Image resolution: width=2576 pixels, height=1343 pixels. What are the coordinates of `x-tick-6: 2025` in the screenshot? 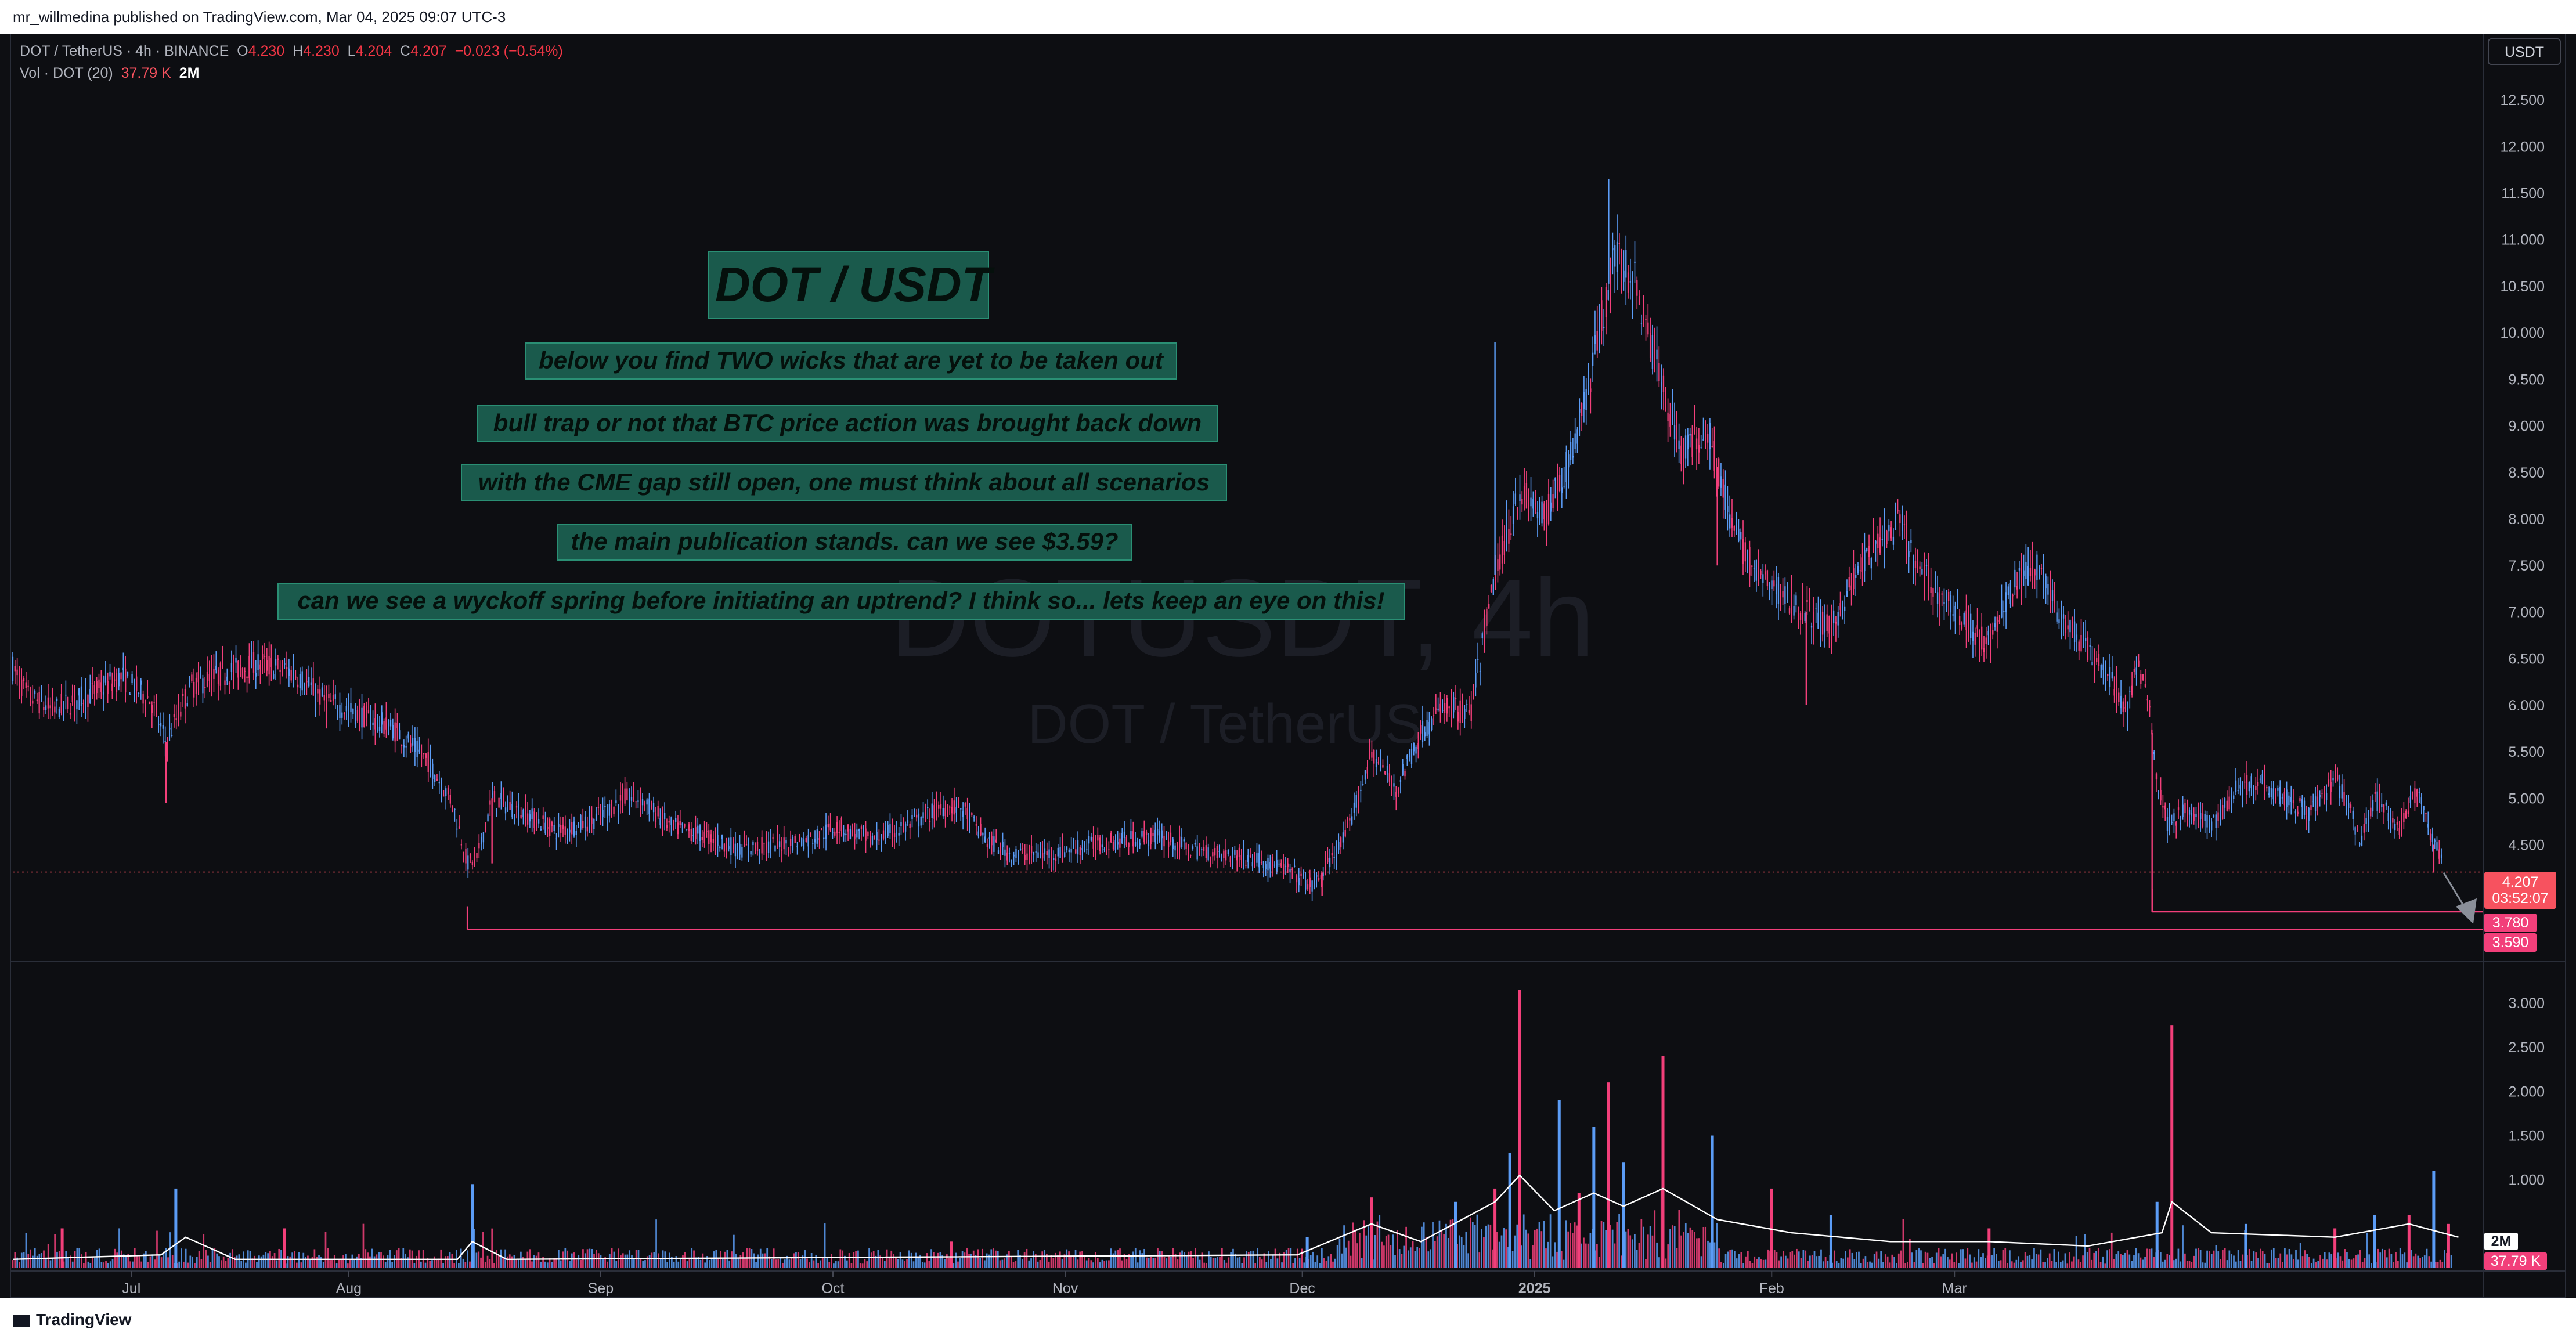 It's located at (1534, 1288).